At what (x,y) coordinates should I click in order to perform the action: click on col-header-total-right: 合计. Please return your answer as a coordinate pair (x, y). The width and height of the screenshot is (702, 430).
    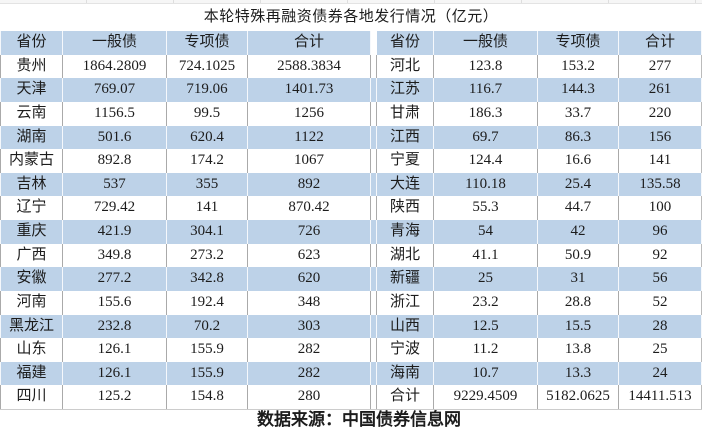
    Looking at the image, I should click on (660, 43).